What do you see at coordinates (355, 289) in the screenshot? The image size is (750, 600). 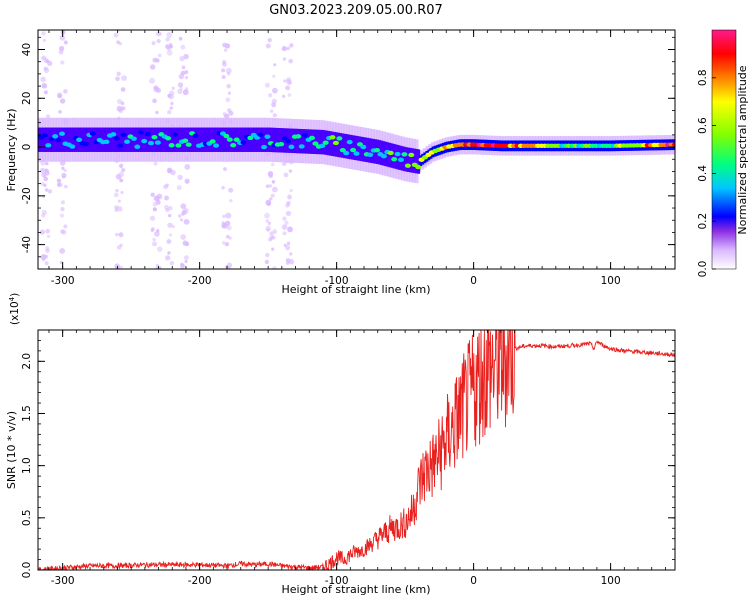 I see `spectrogram-x-label: Height of straight line (km)` at bounding box center [355, 289].